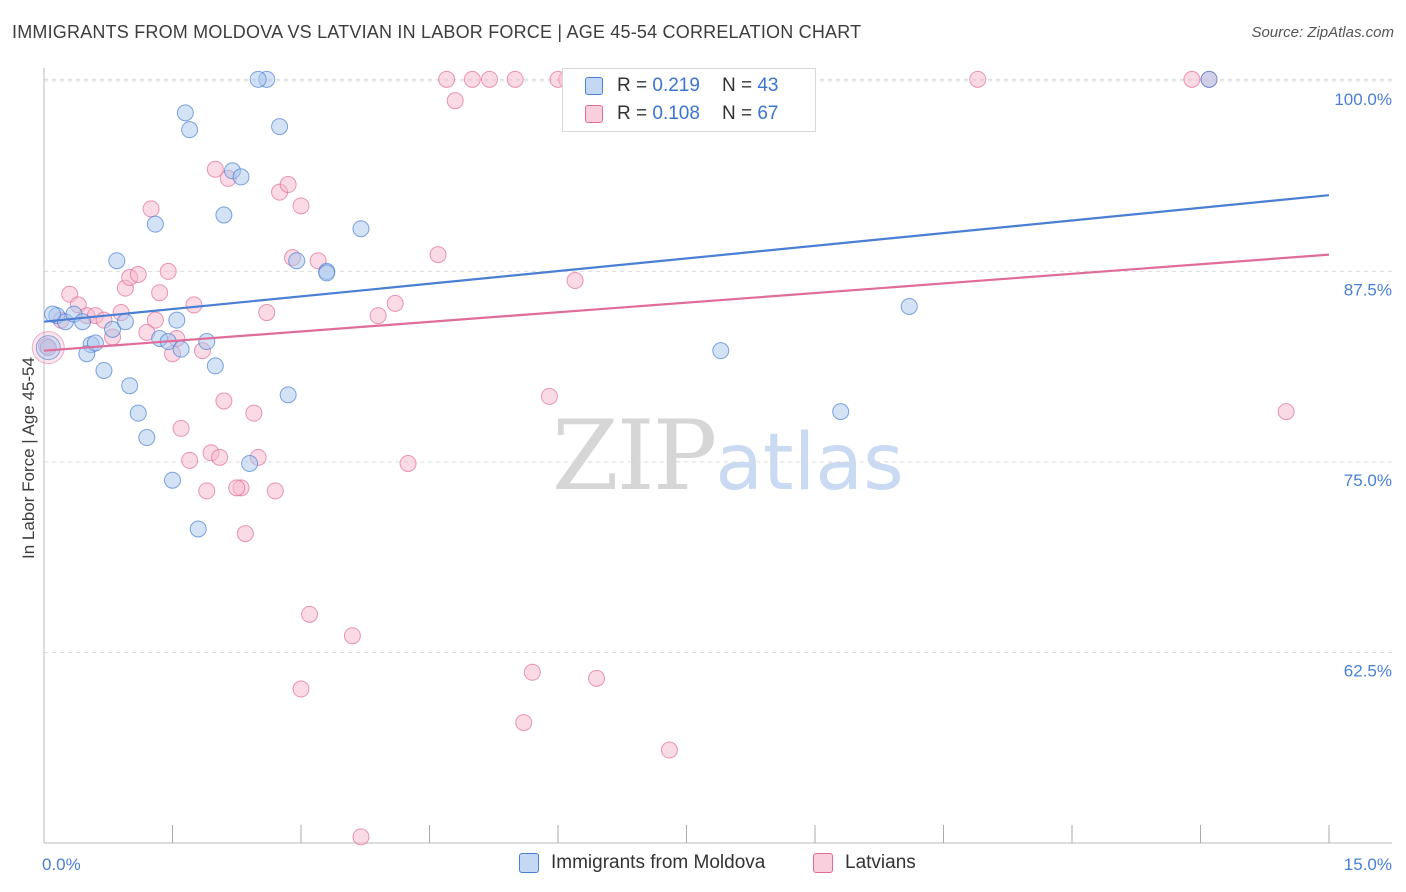 The image size is (1406, 892). What do you see at coordinates (1368, 670) in the screenshot?
I see `y-tick-label: 62.5%` at bounding box center [1368, 670].